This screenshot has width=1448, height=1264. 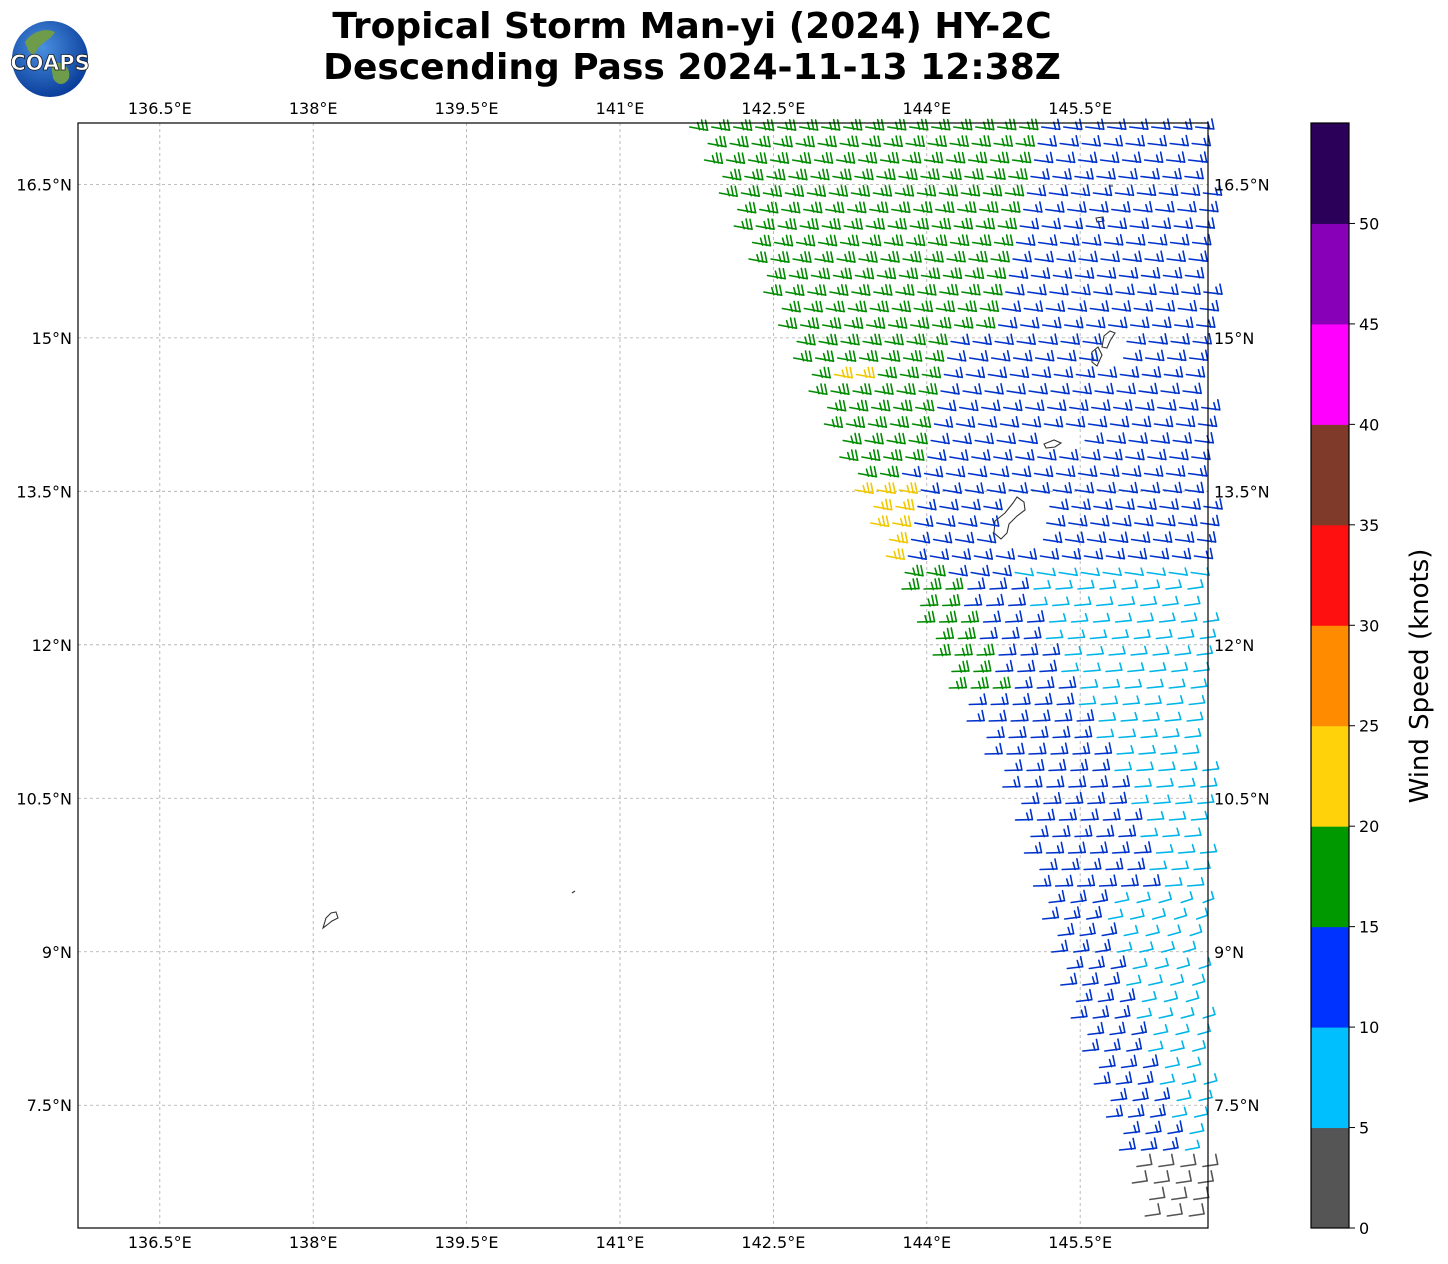 I want to click on colorbar-label: Wind Speed (knots), so click(x=1420, y=676).